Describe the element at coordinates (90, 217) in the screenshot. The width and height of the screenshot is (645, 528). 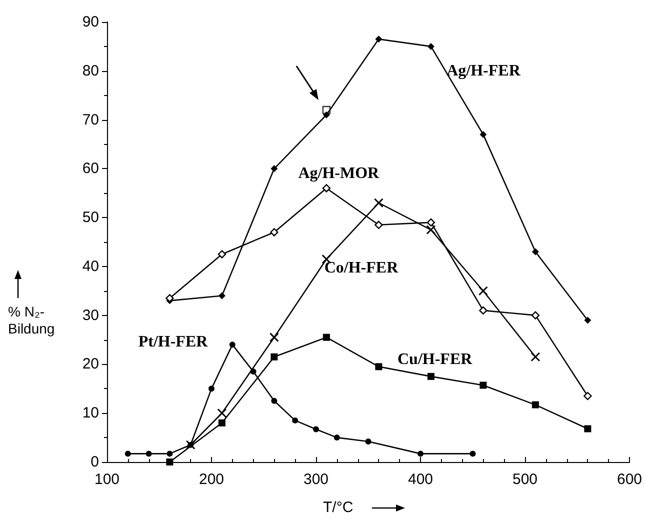
I see `y-tick-label: 50` at that location.